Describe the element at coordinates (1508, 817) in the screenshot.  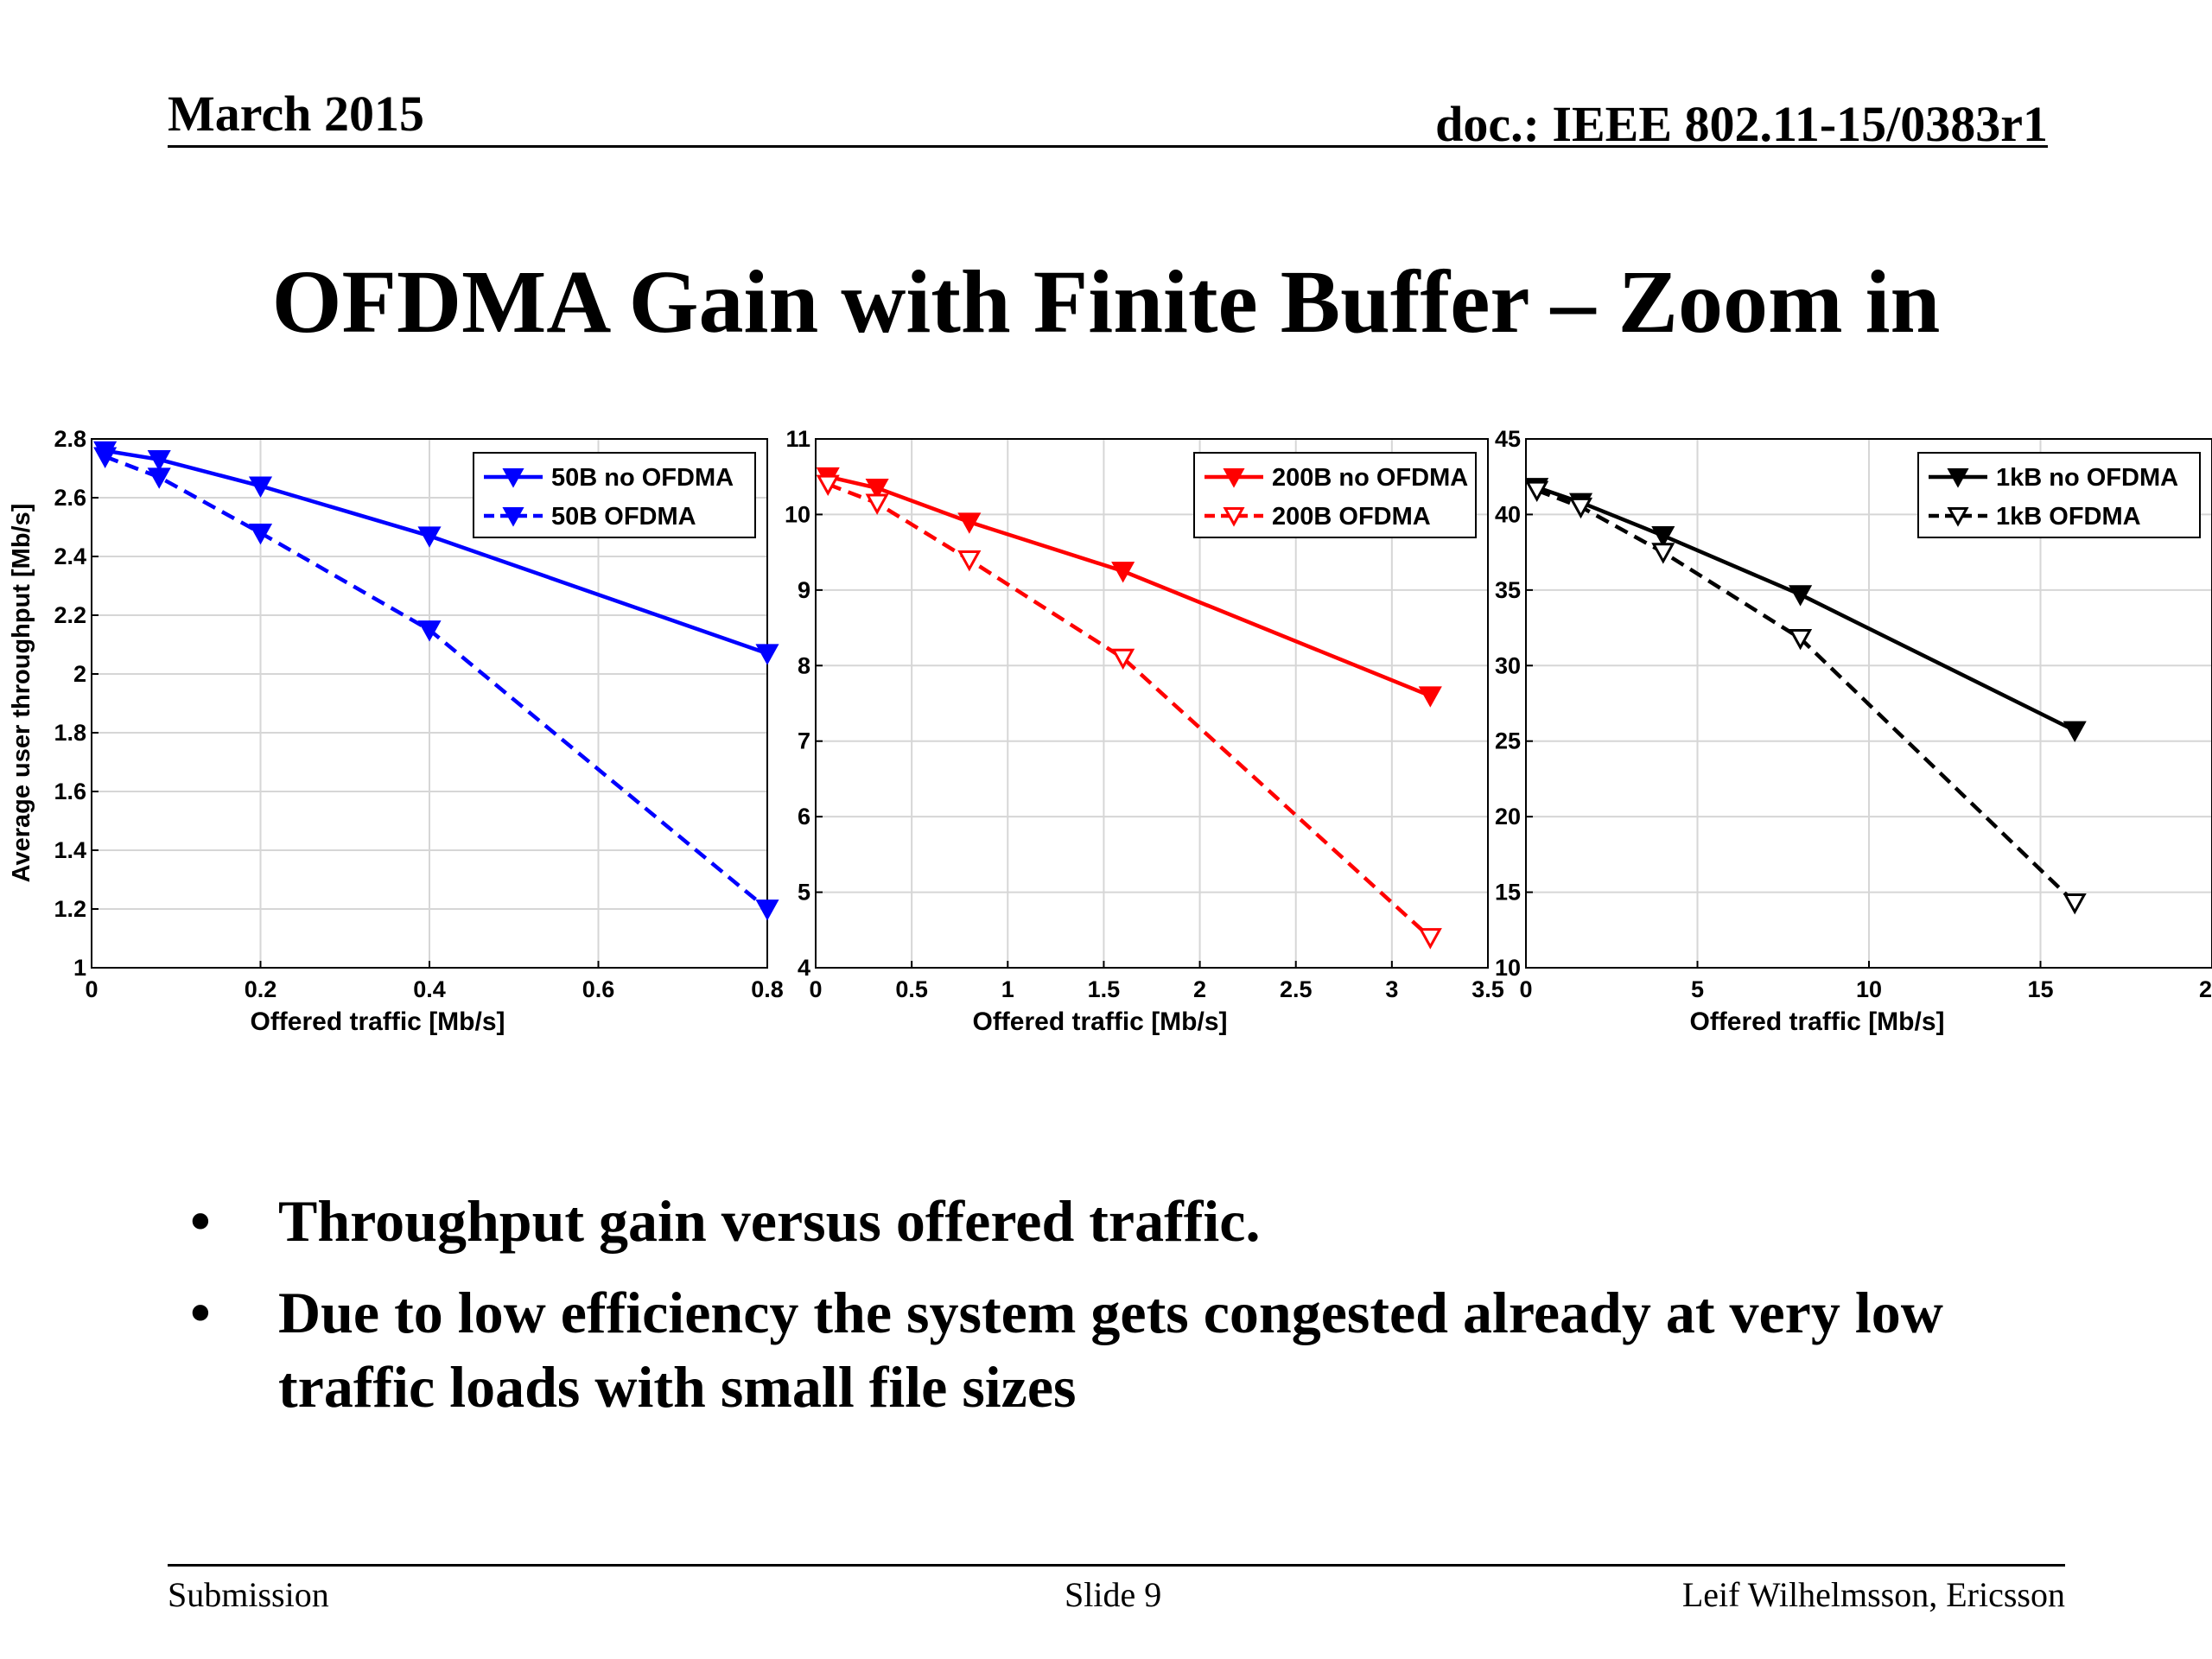
I see `y-tick-label: 20` at that location.